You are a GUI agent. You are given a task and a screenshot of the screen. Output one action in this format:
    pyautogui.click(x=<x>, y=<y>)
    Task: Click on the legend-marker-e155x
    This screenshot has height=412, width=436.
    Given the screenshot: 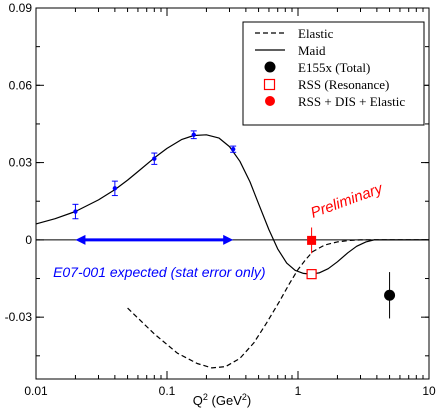 What is the action you would take?
    pyautogui.click(x=270, y=67)
    